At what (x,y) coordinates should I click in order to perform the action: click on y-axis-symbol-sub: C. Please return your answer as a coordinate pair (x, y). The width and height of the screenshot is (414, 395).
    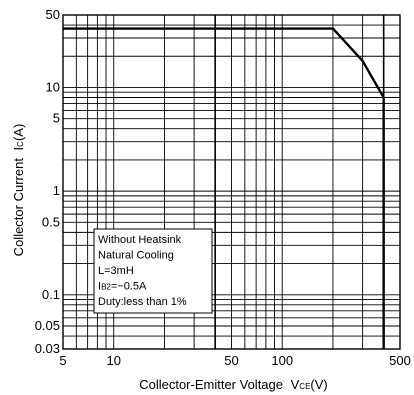
    Looking at the image, I should click on (20, 144).